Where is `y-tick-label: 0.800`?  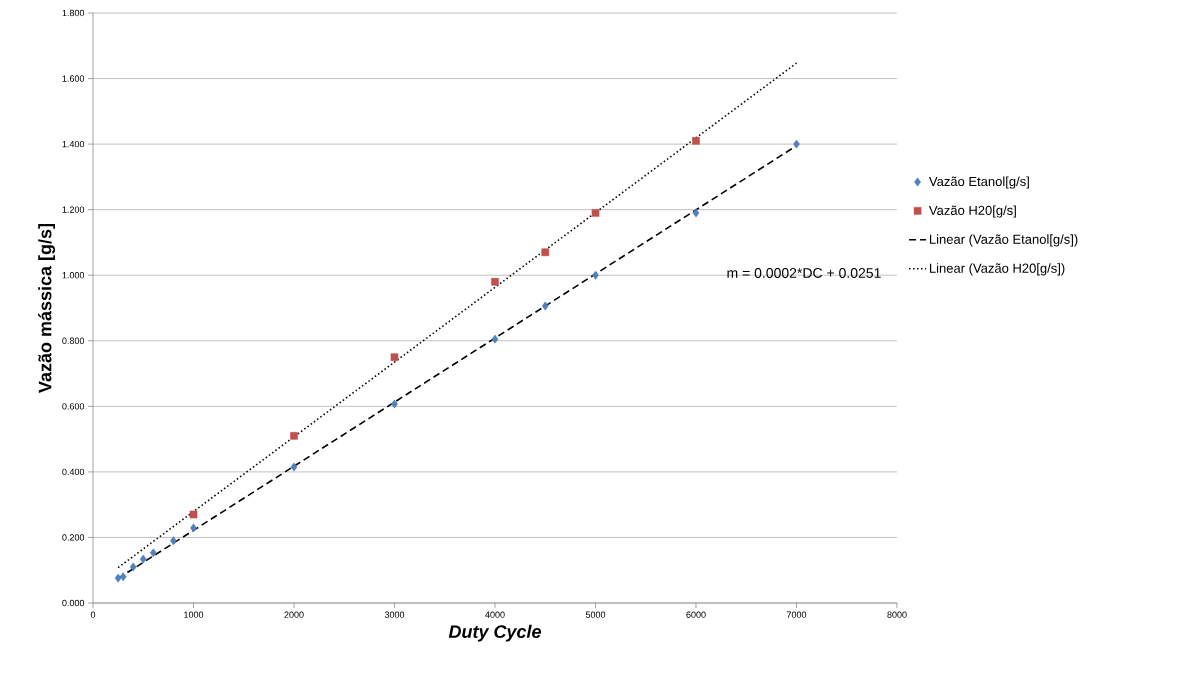 y-tick-label: 0.800 is located at coordinates (73, 340).